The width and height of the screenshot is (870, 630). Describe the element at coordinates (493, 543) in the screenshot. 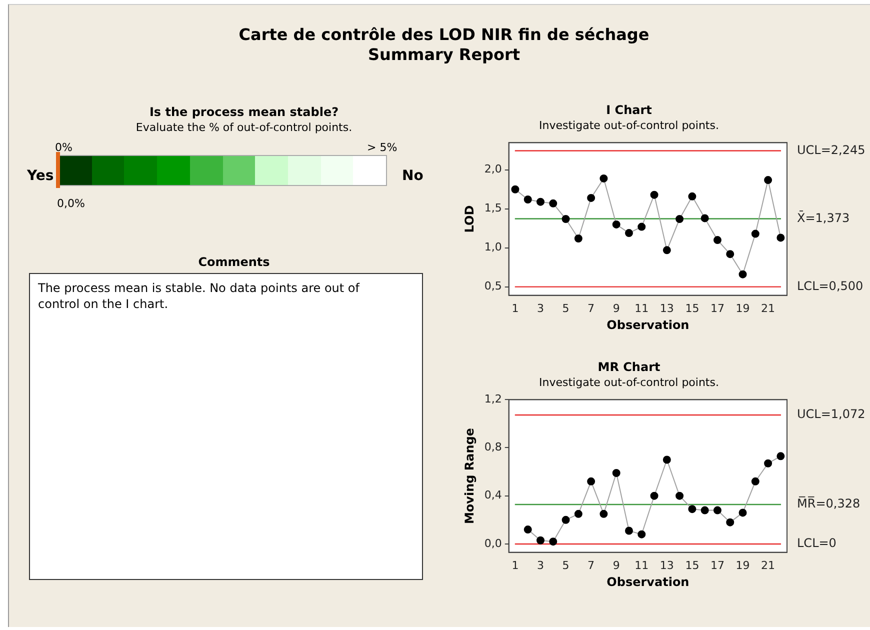

I see `y-tick-label: 0,0` at that location.